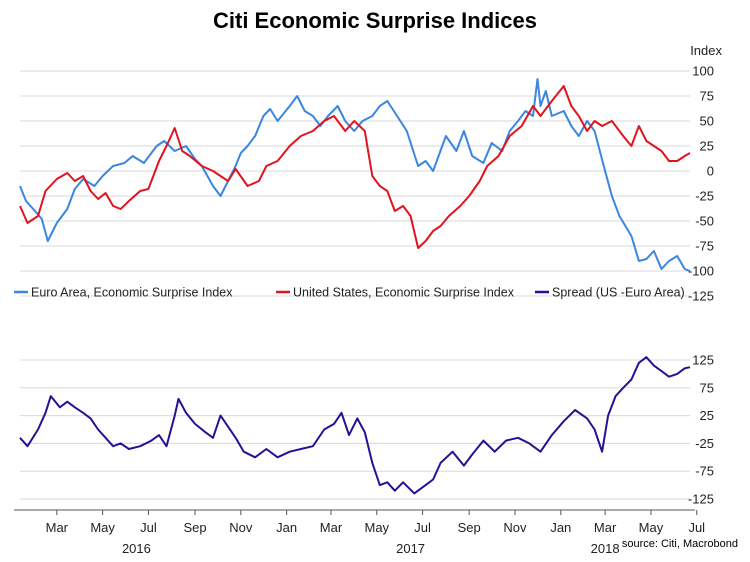  What do you see at coordinates (704, 196) in the screenshot?
I see `y-tick-label-top: -25` at bounding box center [704, 196].